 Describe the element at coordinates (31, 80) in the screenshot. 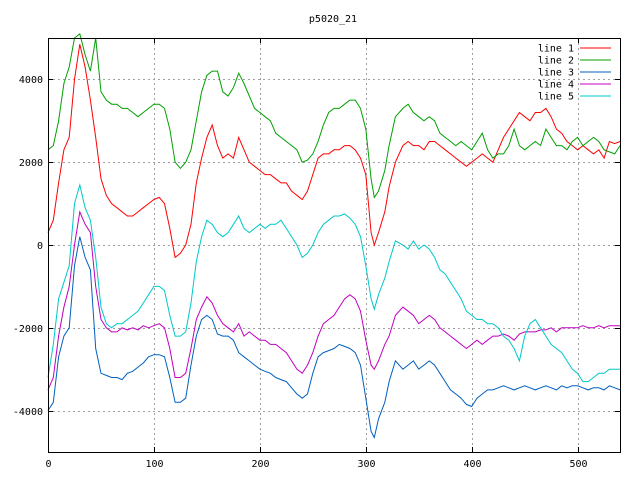

I see `y-tick-label: 4000` at that location.